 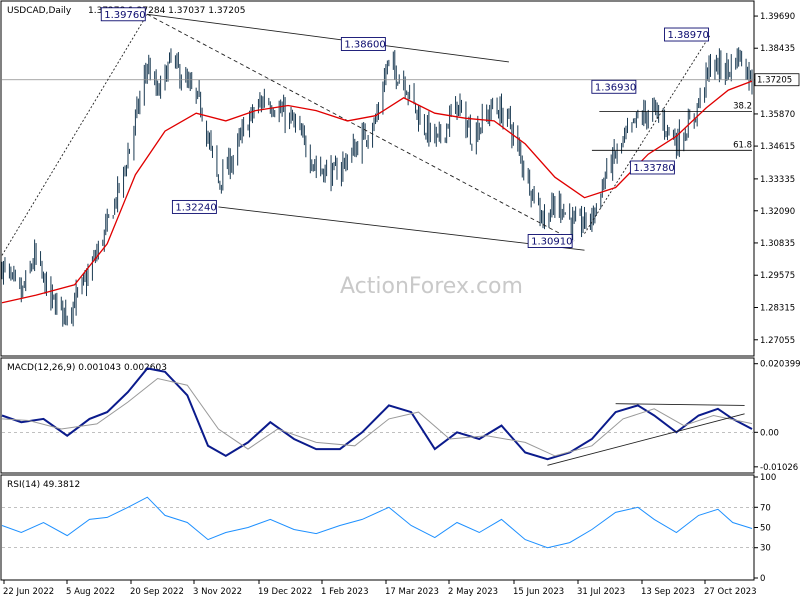 What do you see at coordinates (668, 592) in the screenshot?
I see `x-tick-label: 13 Sep 2023` at bounding box center [668, 592].